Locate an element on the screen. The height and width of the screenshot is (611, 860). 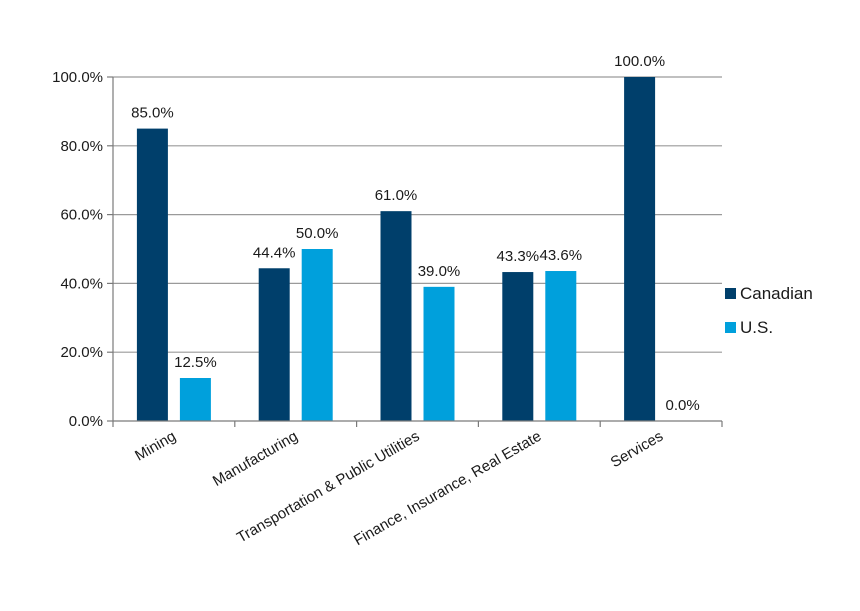
data-label: 43.6% is located at coordinates (561, 255).